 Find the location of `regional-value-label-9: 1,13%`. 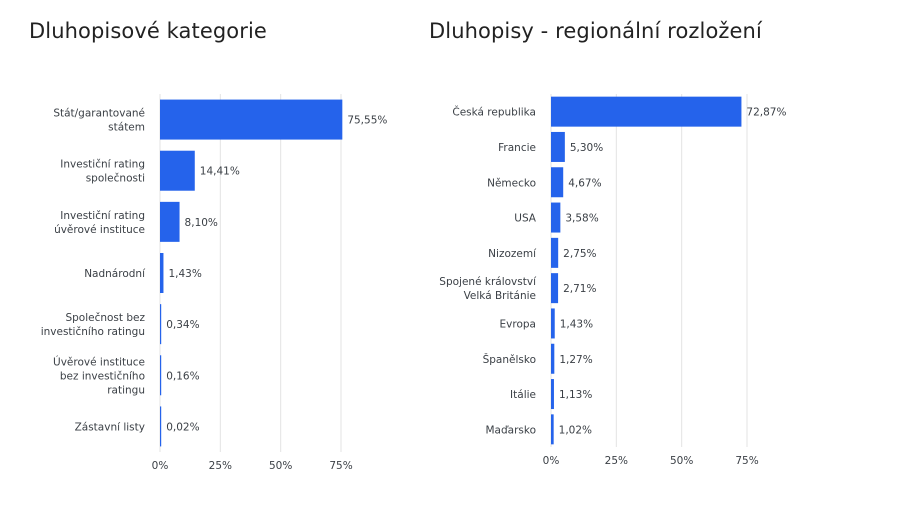

regional-value-label-9: 1,13% is located at coordinates (575, 395).